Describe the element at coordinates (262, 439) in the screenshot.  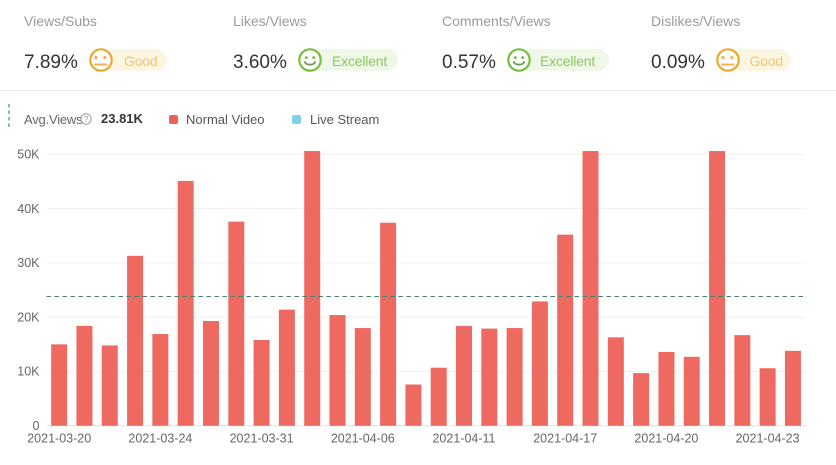
I see `svg-text: 2021-03-31` at that location.